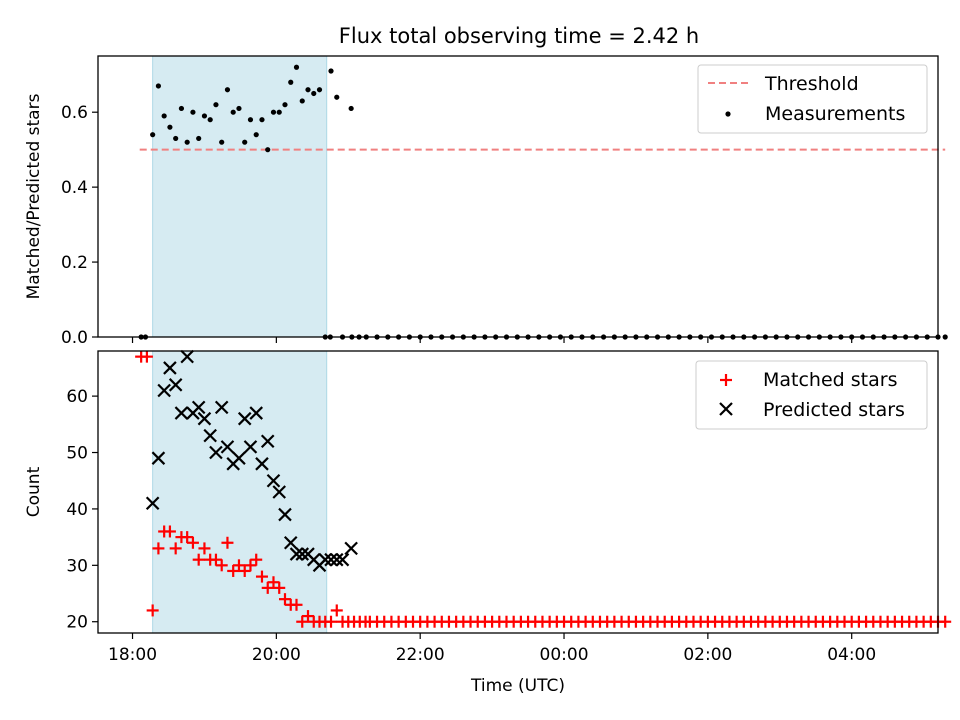 This screenshot has width=960, height=720. What do you see at coordinates (276, 655) in the screenshot?
I see `x-tick-label: 20:00` at bounding box center [276, 655].